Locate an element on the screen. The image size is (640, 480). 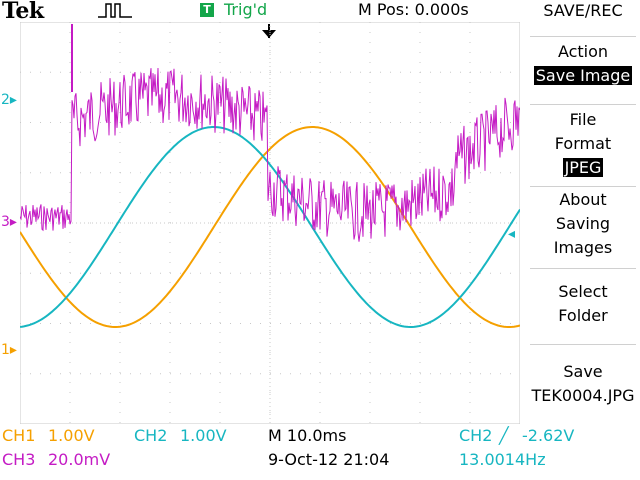
ch1-ground-marker: 1▸ is located at coordinates (9, 350).